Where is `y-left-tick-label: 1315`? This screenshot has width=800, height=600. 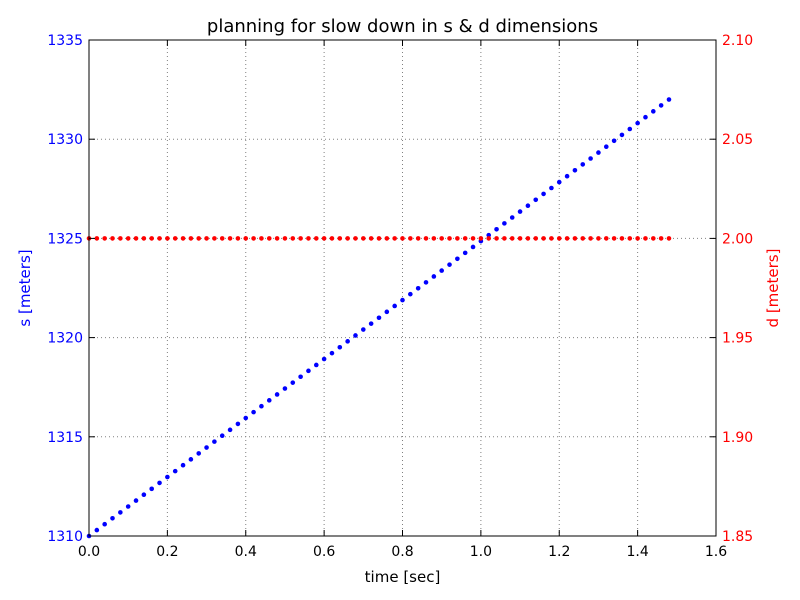
y-left-tick-label: 1315 is located at coordinates (65, 438).